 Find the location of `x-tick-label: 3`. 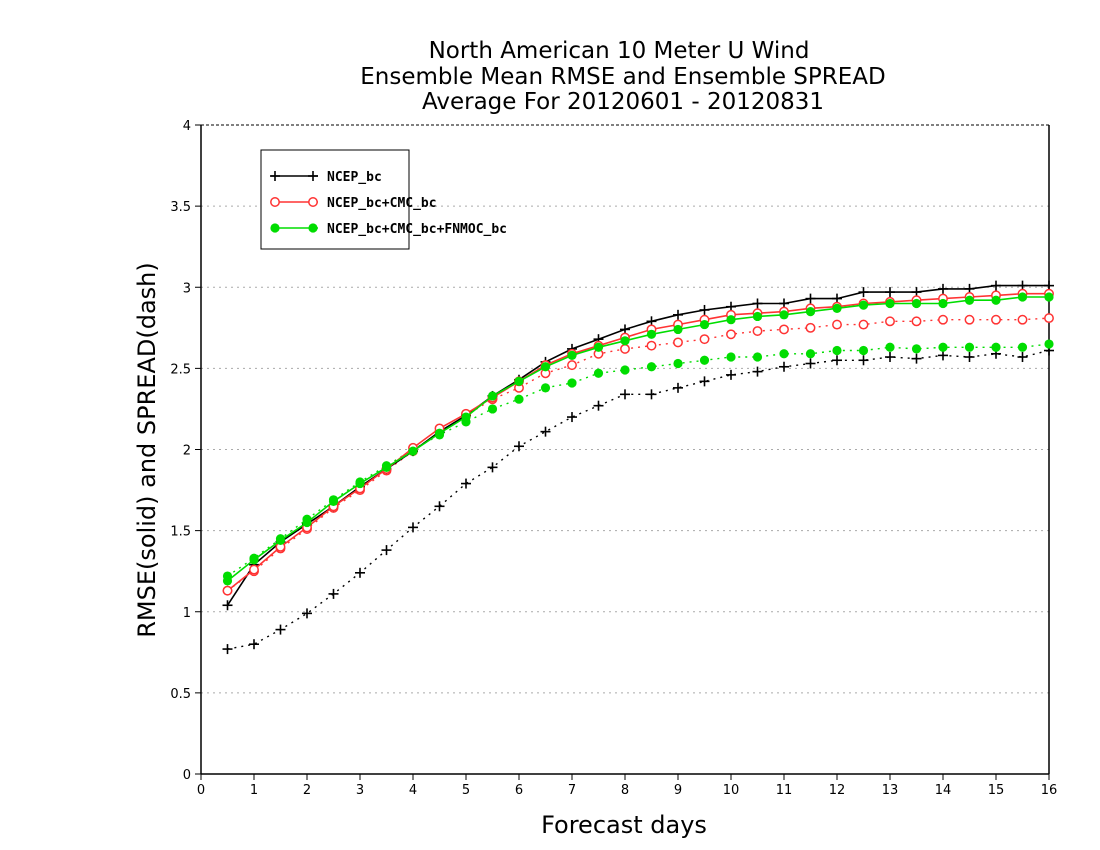

x-tick-label: 3 is located at coordinates (360, 790).